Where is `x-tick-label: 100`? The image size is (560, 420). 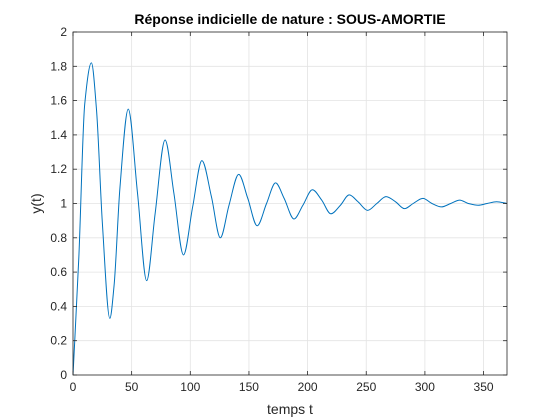 x-tick-label: 100 is located at coordinates (190, 387).